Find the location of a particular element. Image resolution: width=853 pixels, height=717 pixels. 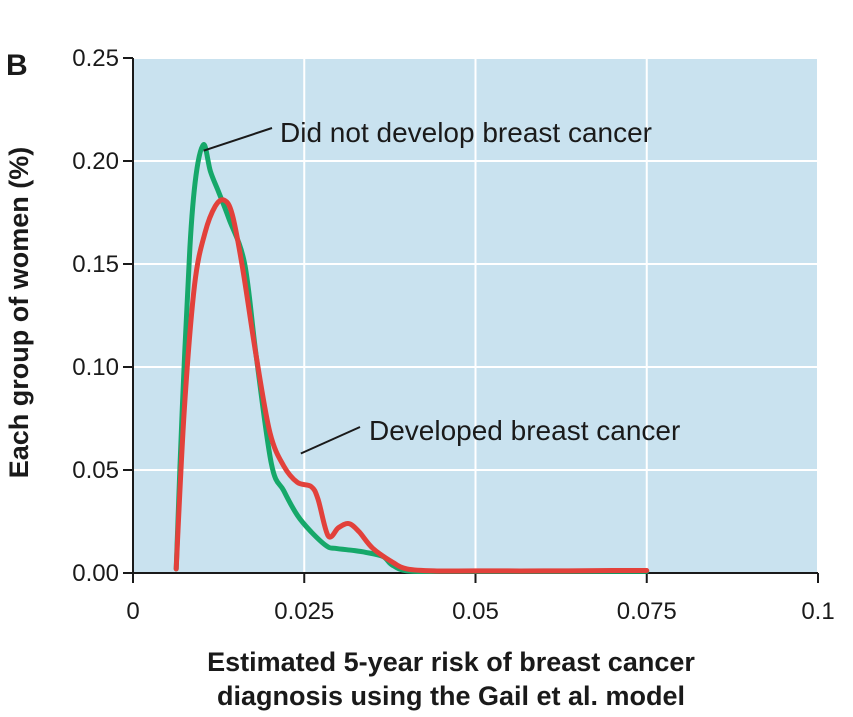

x-tick-label: 0.05 is located at coordinates (475, 611).